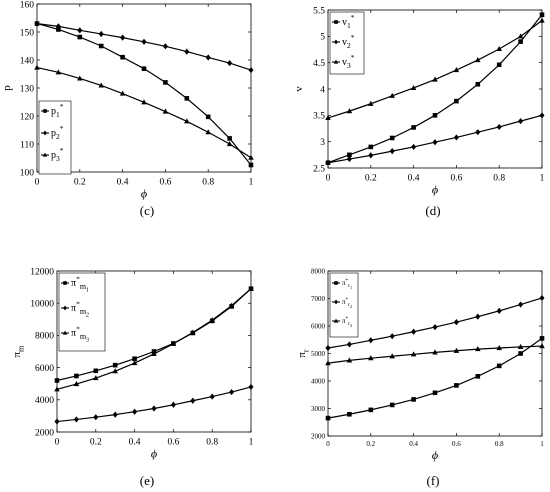  What do you see at coordinates (123, 183) in the screenshot?
I see `x-tick-label: 0.4` at bounding box center [123, 183].